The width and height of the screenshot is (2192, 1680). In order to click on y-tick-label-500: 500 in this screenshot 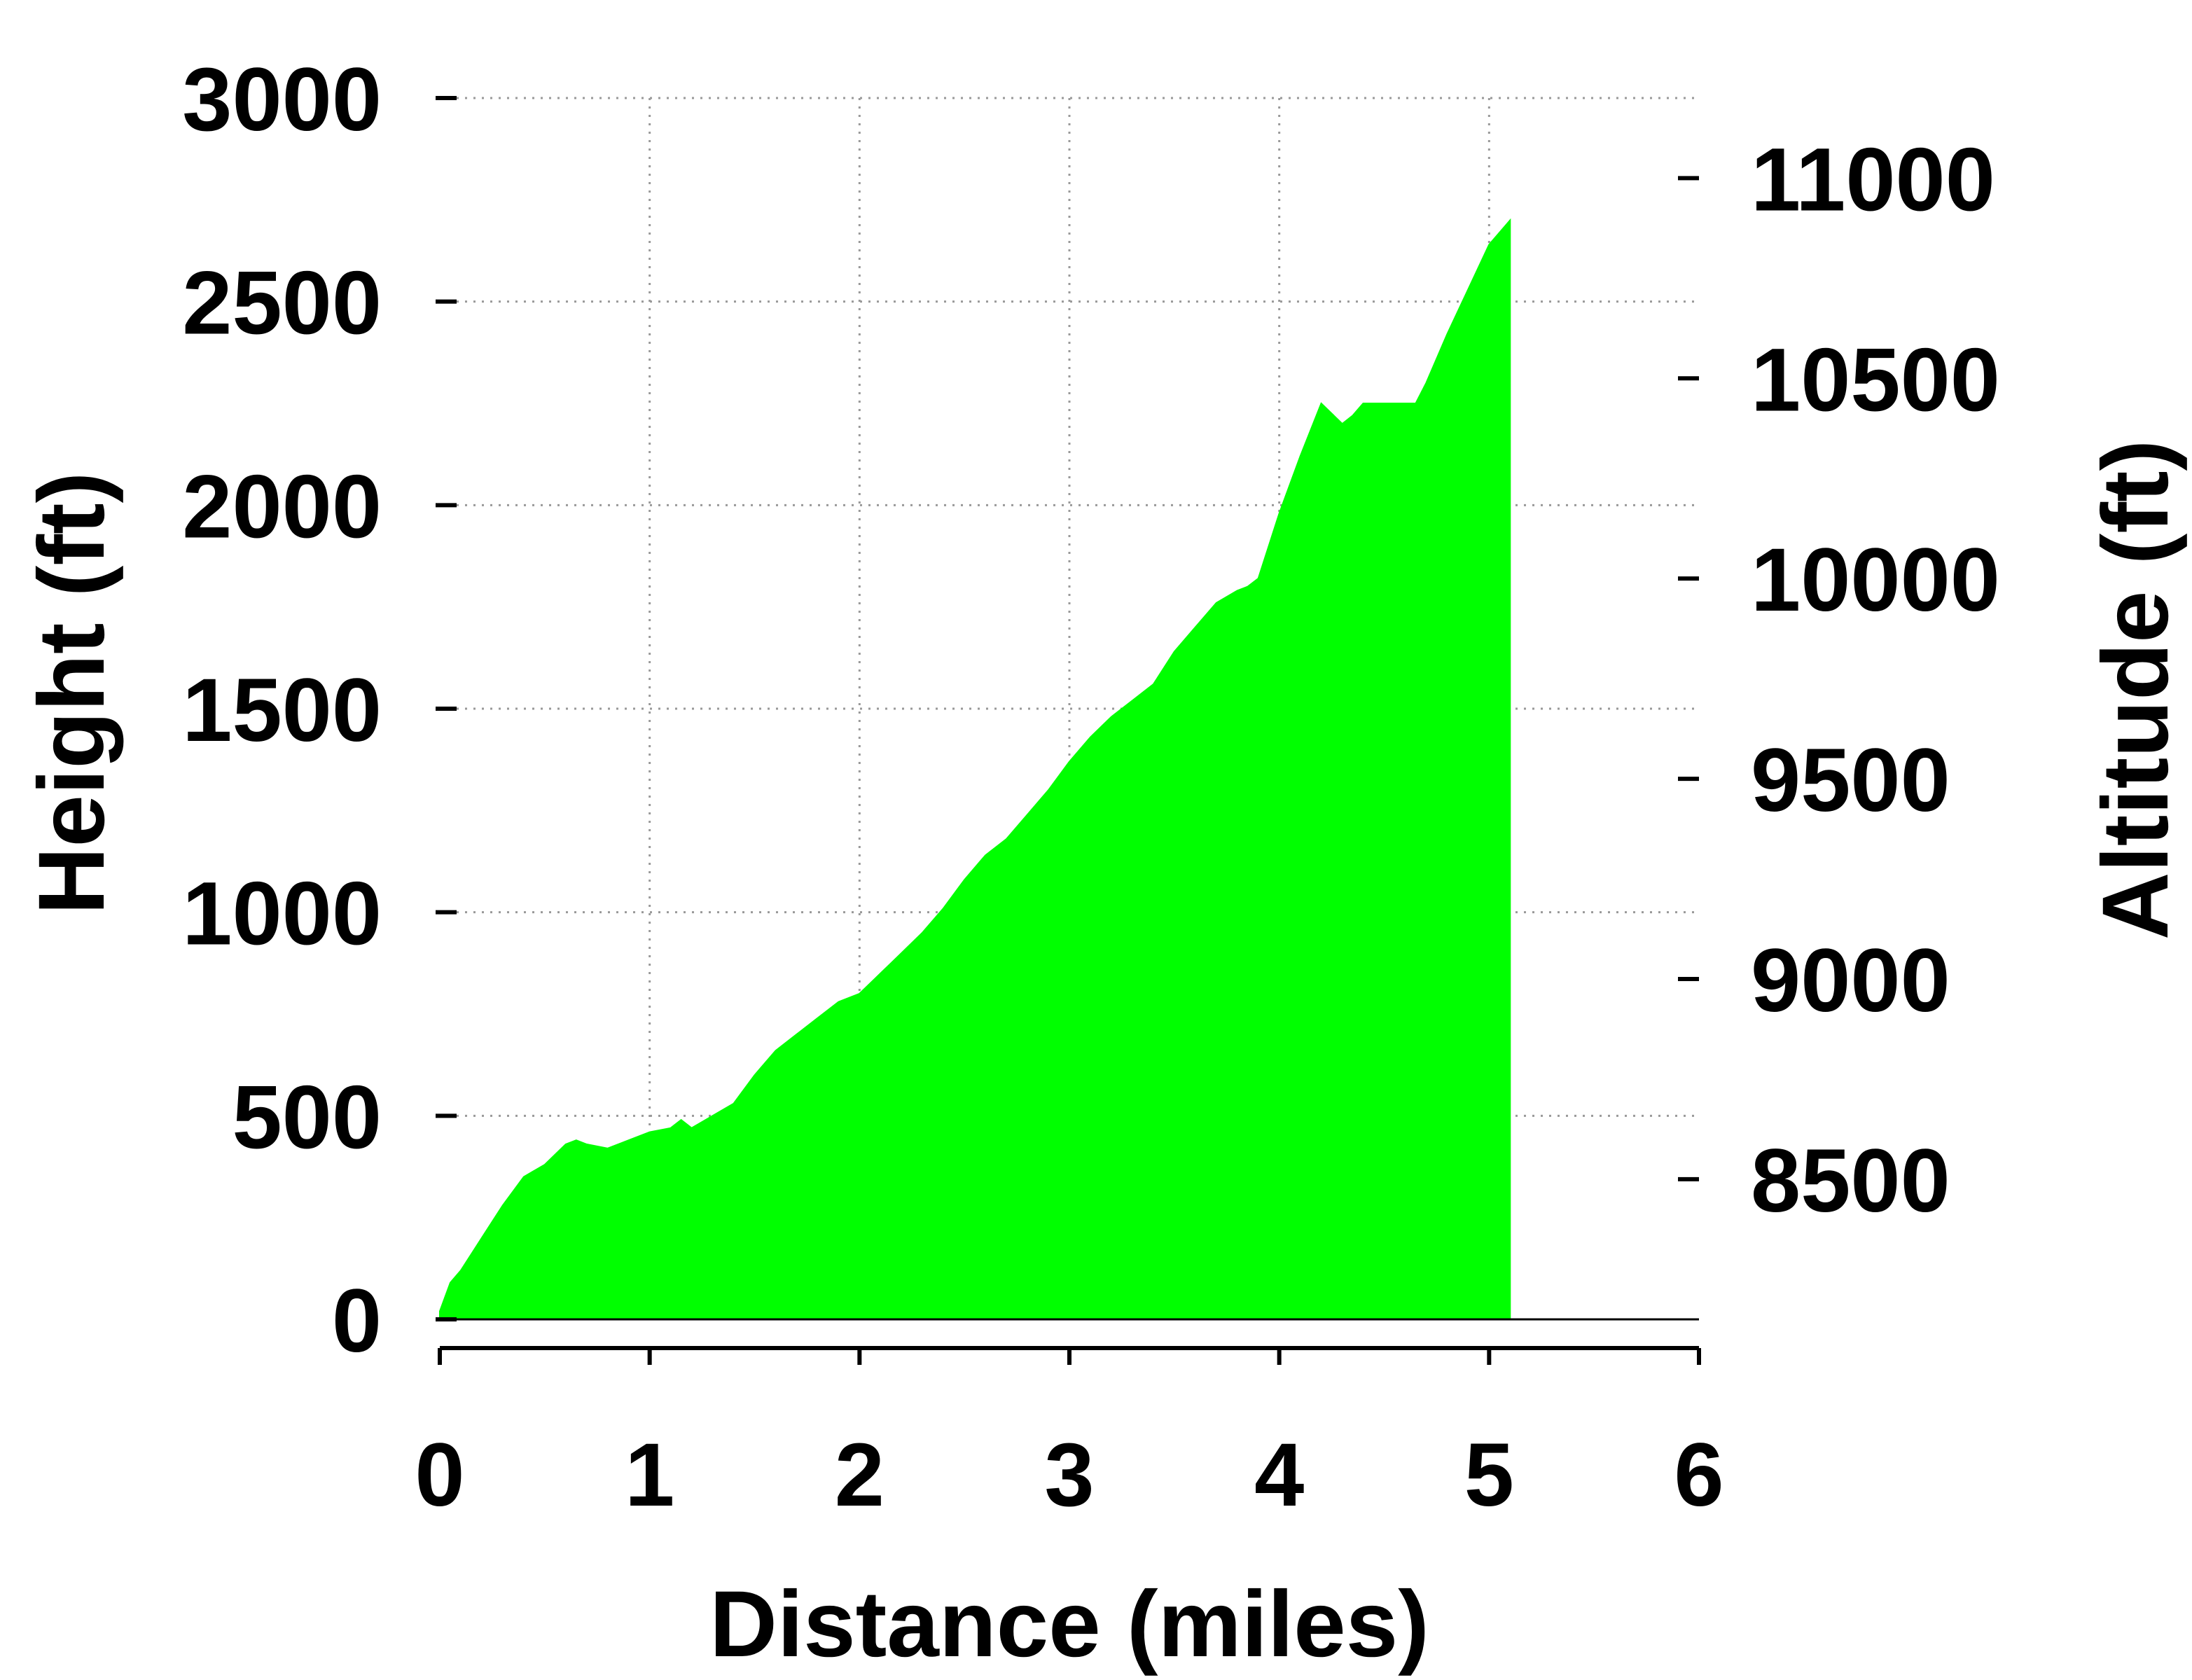, I will do `click(307, 1117)`.